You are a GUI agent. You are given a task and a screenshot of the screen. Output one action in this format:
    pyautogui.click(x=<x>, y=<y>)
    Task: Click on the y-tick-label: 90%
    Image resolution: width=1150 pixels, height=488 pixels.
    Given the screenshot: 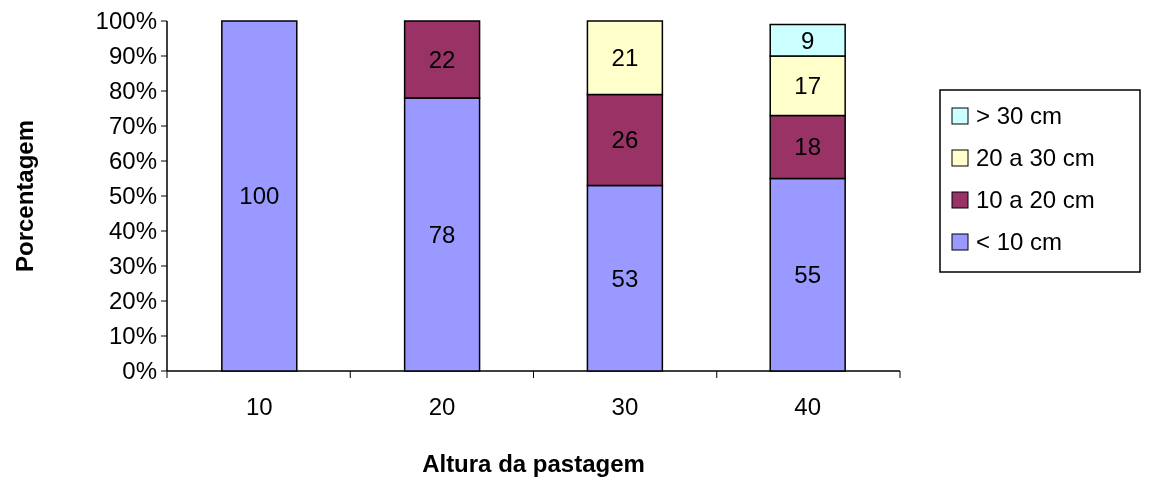 What is the action you would take?
    pyautogui.click(x=132, y=56)
    